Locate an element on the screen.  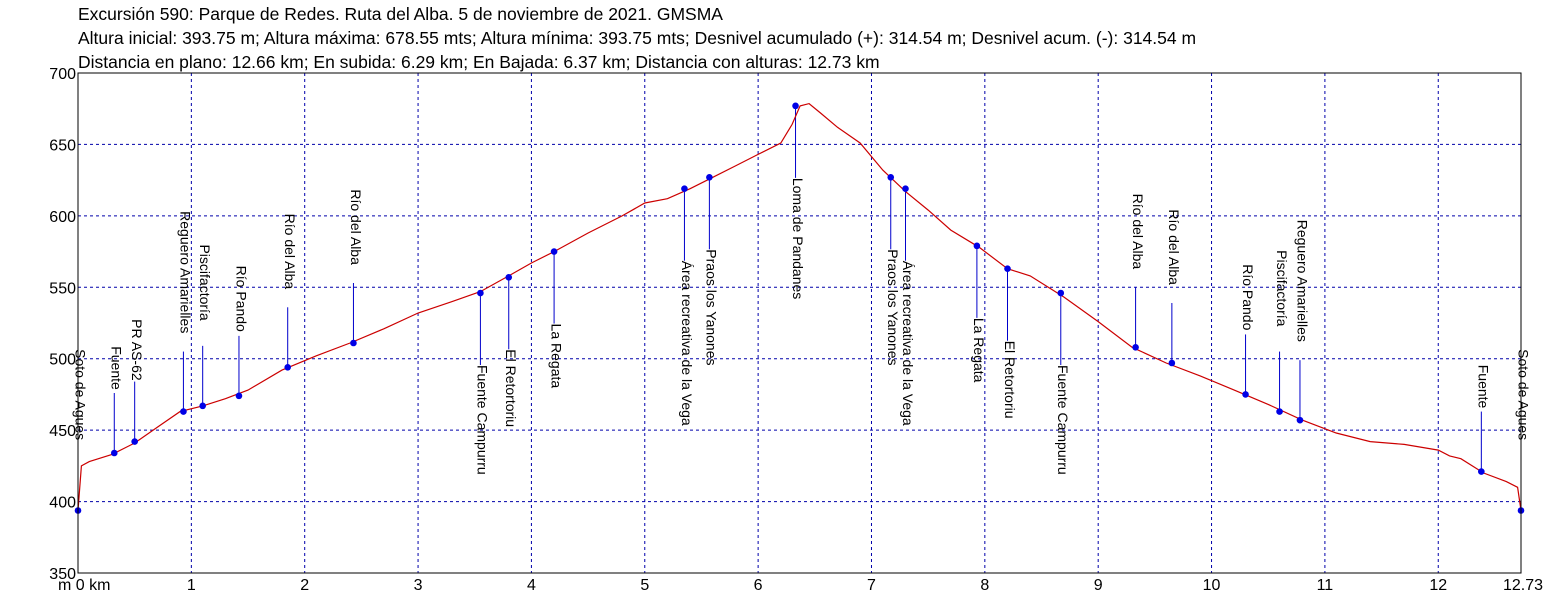
y-tick-label: 650 is located at coordinates (62, 145).